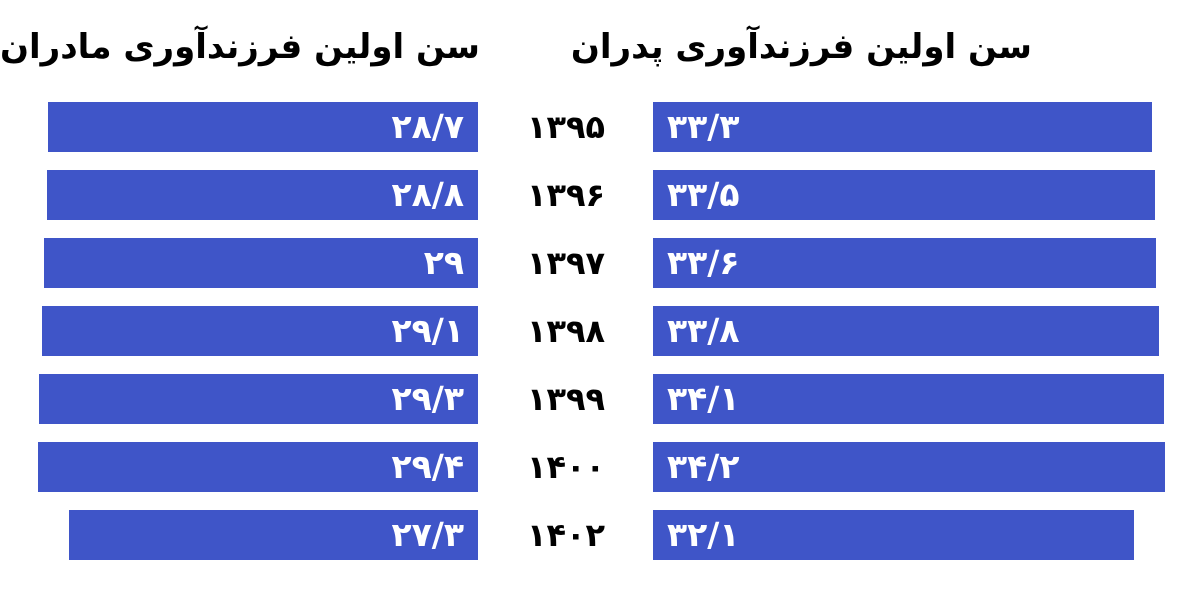 The width and height of the screenshot is (1200, 590). Describe the element at coordinates (566, 263) in the screenshot. I see `year-label: ۱۳۹۷` at that location.